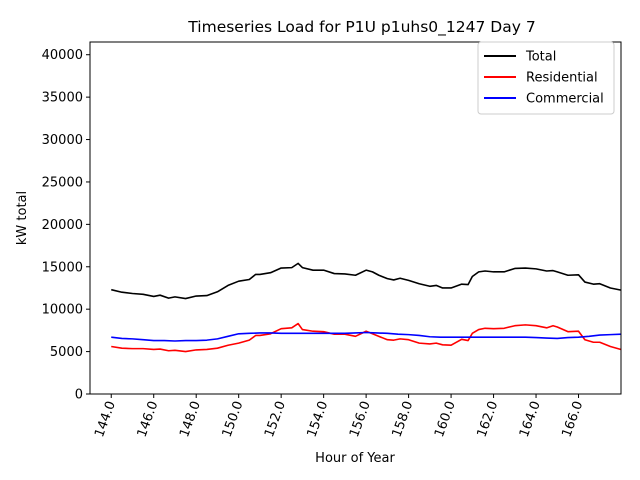 The height and width of the screenshot is (480, 640). Describe the element at coordinates (355, 458) in the screenshot. I see `x-axis-title: Hour of Year` at that location.